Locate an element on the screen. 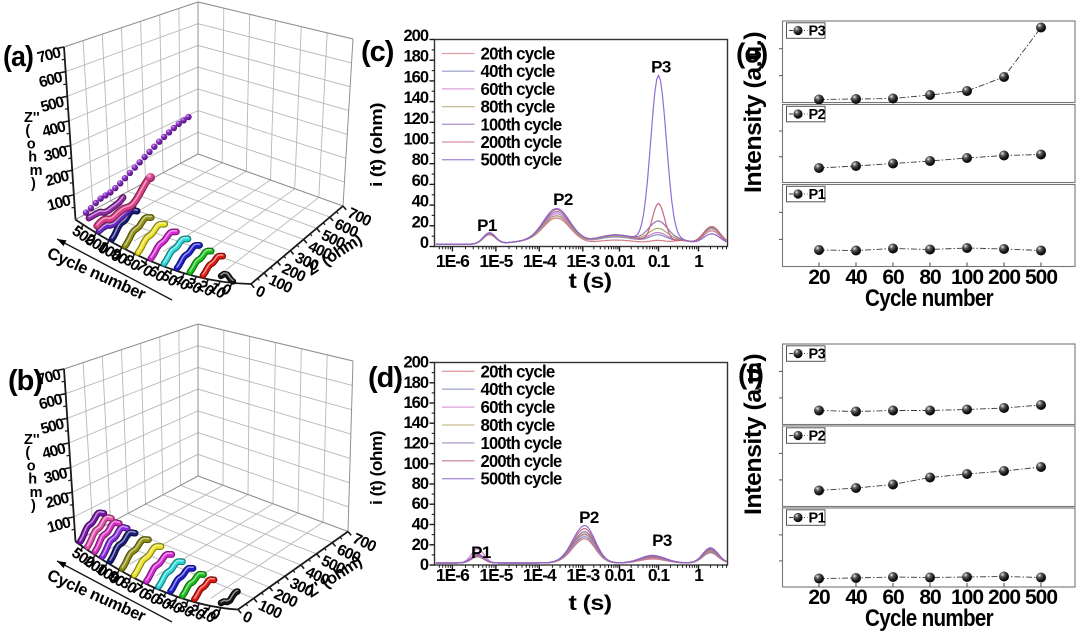 The image size is (1080, 633). svg-text: 1E-4 is located at coordinates (540, 261).